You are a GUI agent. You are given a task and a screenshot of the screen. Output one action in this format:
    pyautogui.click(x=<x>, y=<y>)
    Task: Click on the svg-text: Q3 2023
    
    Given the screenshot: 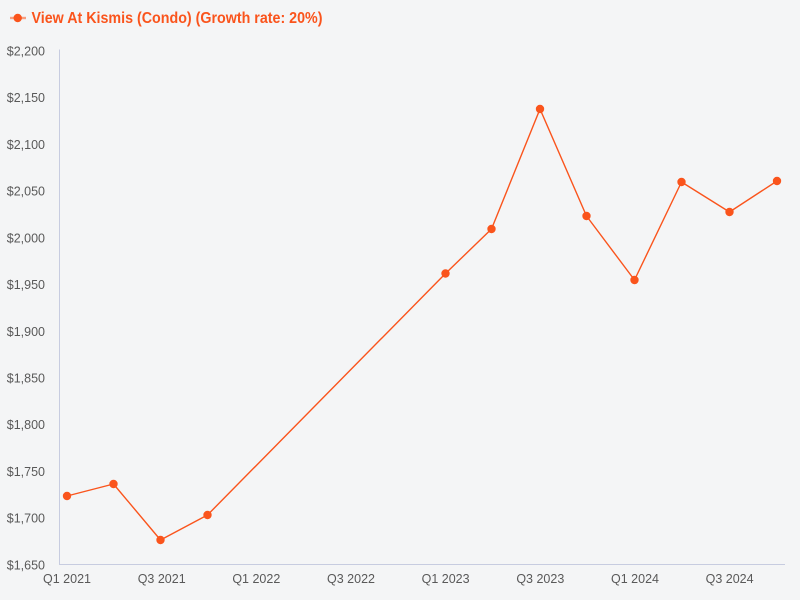 What is the action you would take?
    pyautogui.click(x=540, y=579)
    